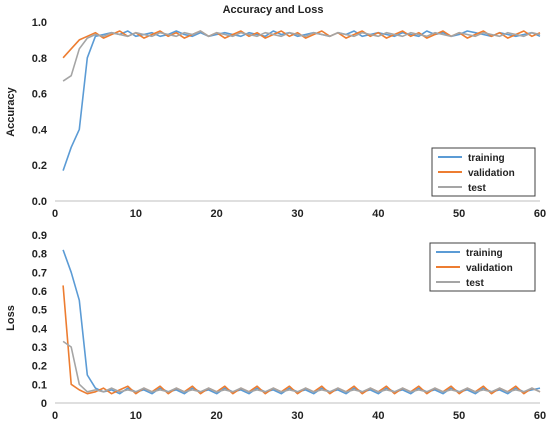  I want to click on accuracy-legend-label-test: test, so click(477, 188).